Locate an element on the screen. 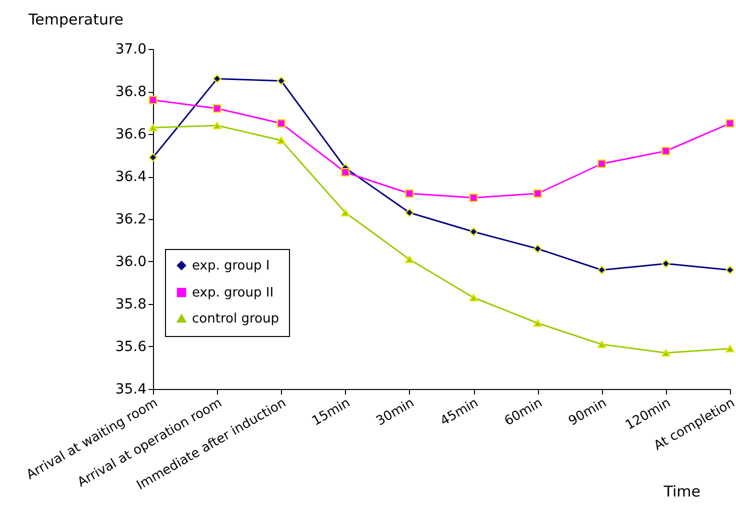 The height and width of the screenshot is (512, 736). y-tick-label: 36.2 is located at coordinates (130, 220).